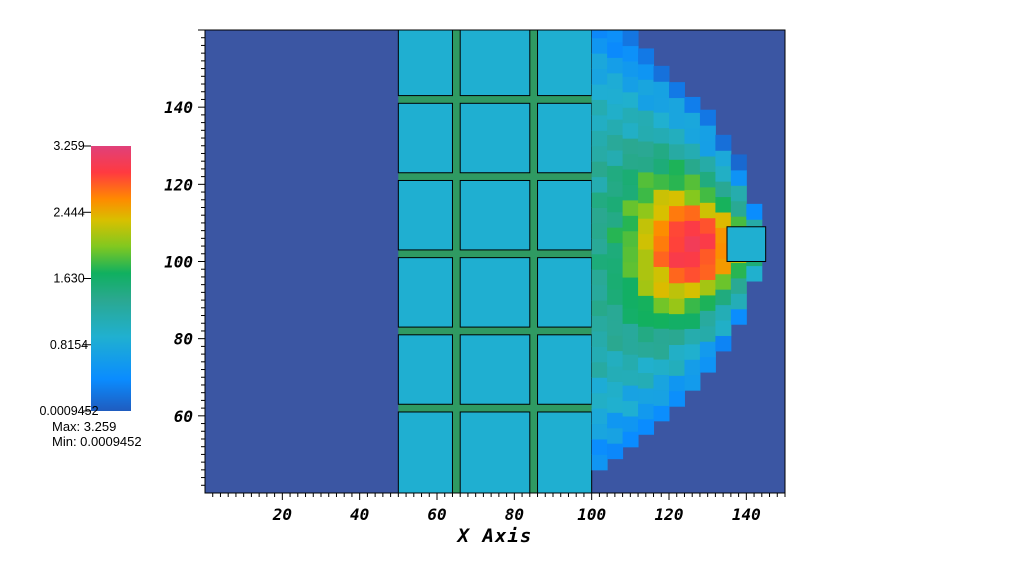 The image size is (1024, 581). I want to click on colorbar-tick-label: 0.8154, so click(69, 345).